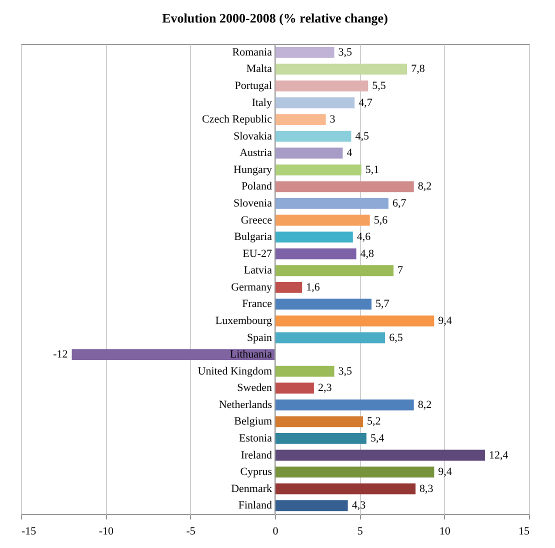 The width and height of the screenshot is (555, 548). I want to click on y-tick-label: Netherlands, so click(245, 404).